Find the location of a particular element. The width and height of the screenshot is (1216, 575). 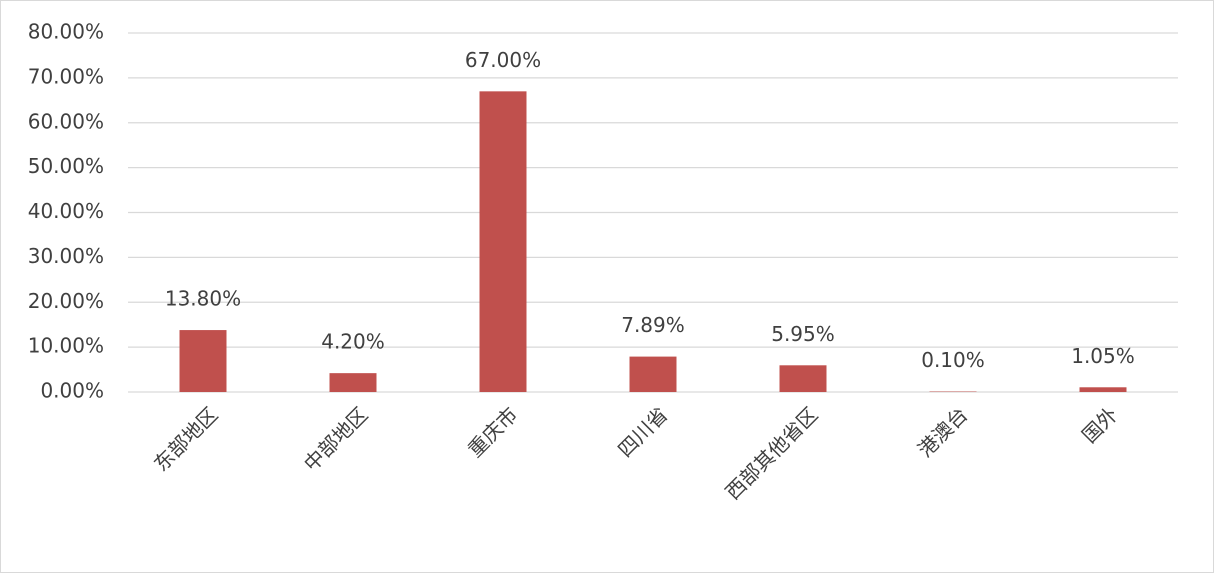

y-tick-label: 70.00% is located at coordinates (66, 76).